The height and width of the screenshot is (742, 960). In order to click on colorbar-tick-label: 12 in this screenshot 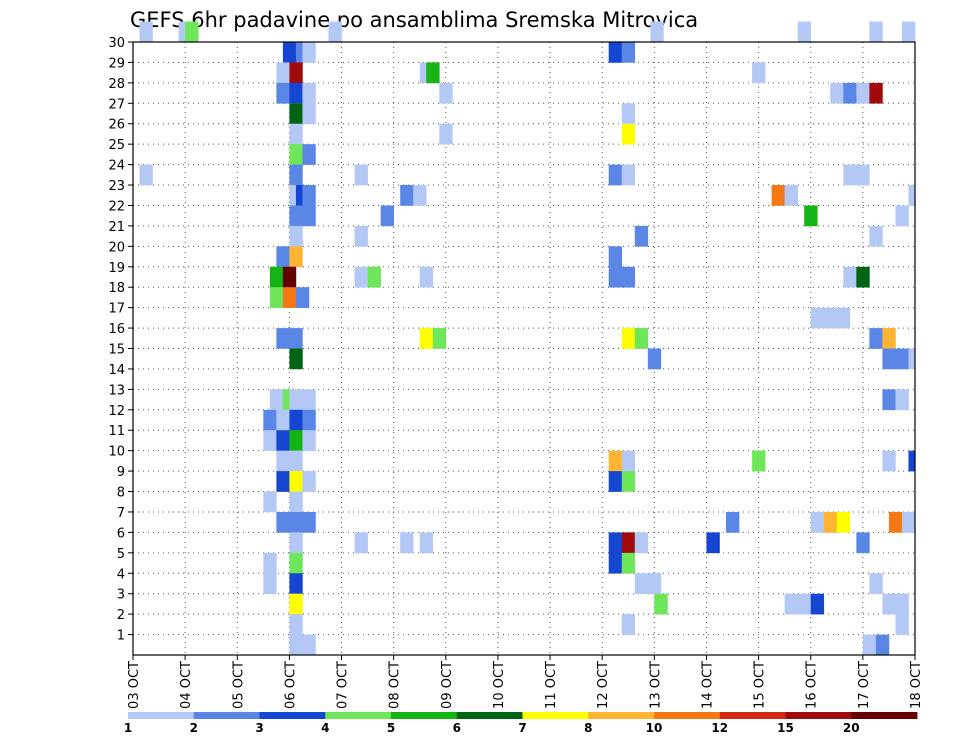, I will do `click(719, 728)`.